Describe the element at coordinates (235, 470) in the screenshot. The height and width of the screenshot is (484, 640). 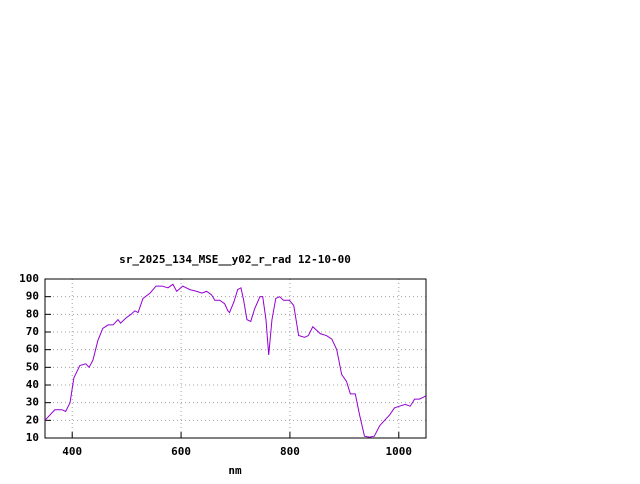
I see `x-axis-label: nm` at that location.